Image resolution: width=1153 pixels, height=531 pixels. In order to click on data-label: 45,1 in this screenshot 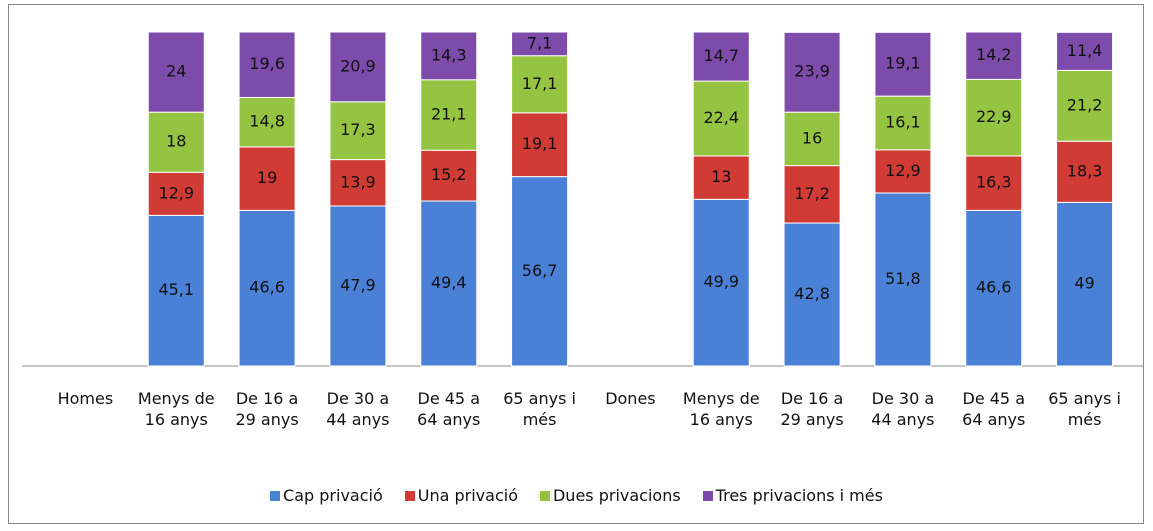, I will do `click(176, 289)`.